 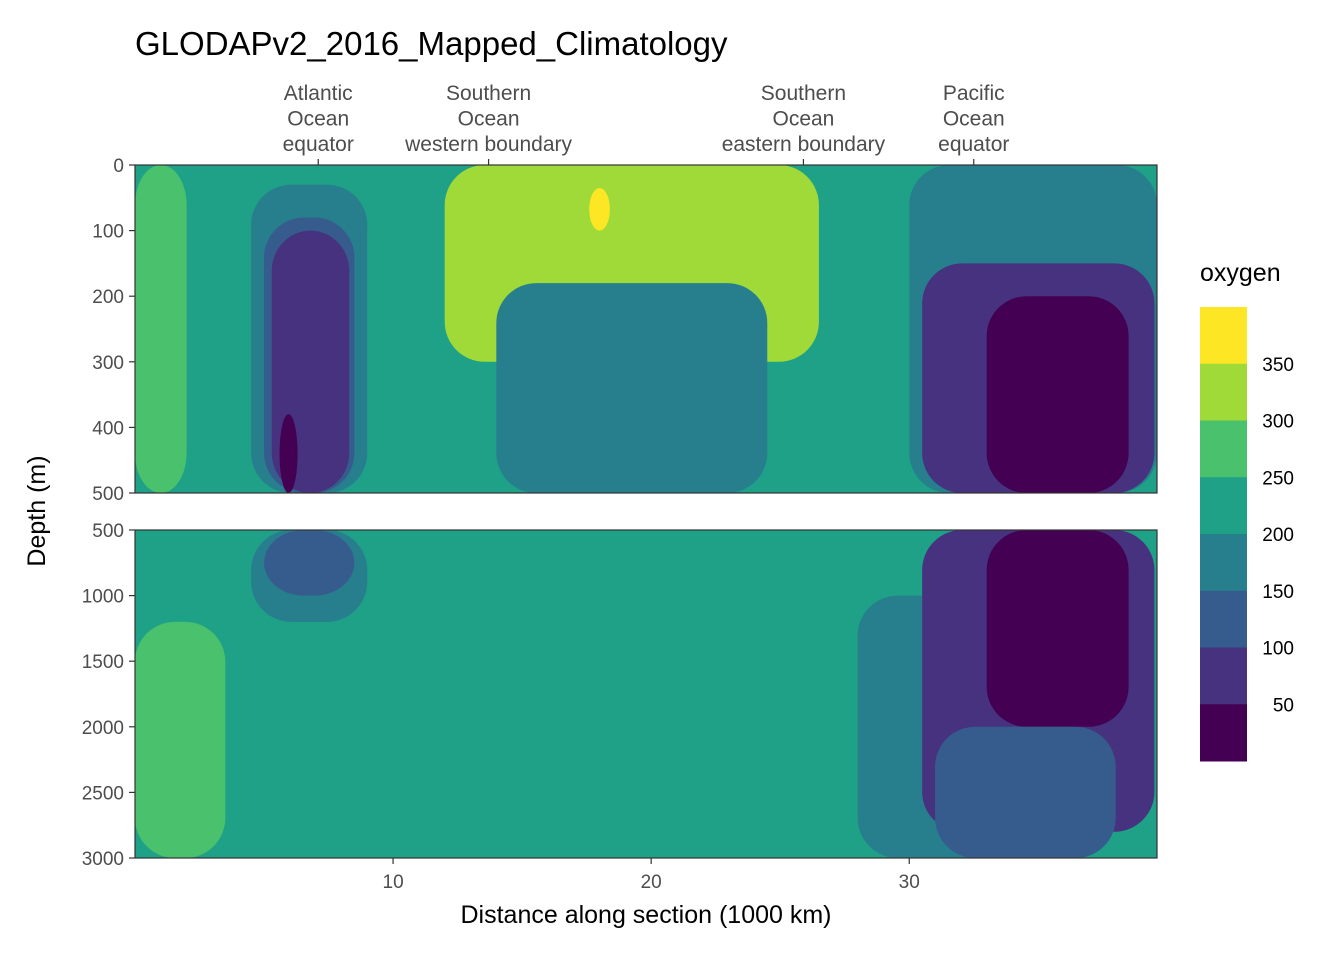 What do you see at coordinates (1278, 592) in the screenshot?
I see `legend-break-label: 150` at bounding box center [1278, 592].